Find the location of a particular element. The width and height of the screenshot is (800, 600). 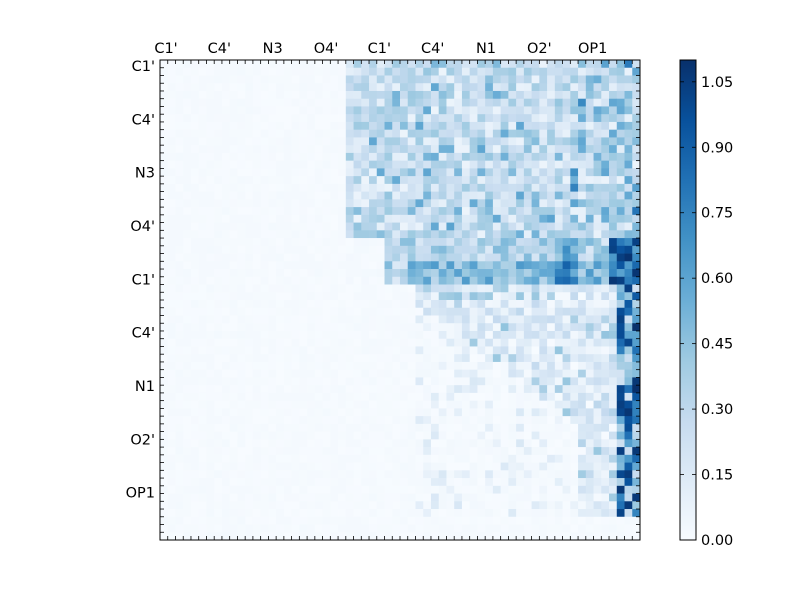

x-tick-label: N1 is located at coordinates (486, 49).